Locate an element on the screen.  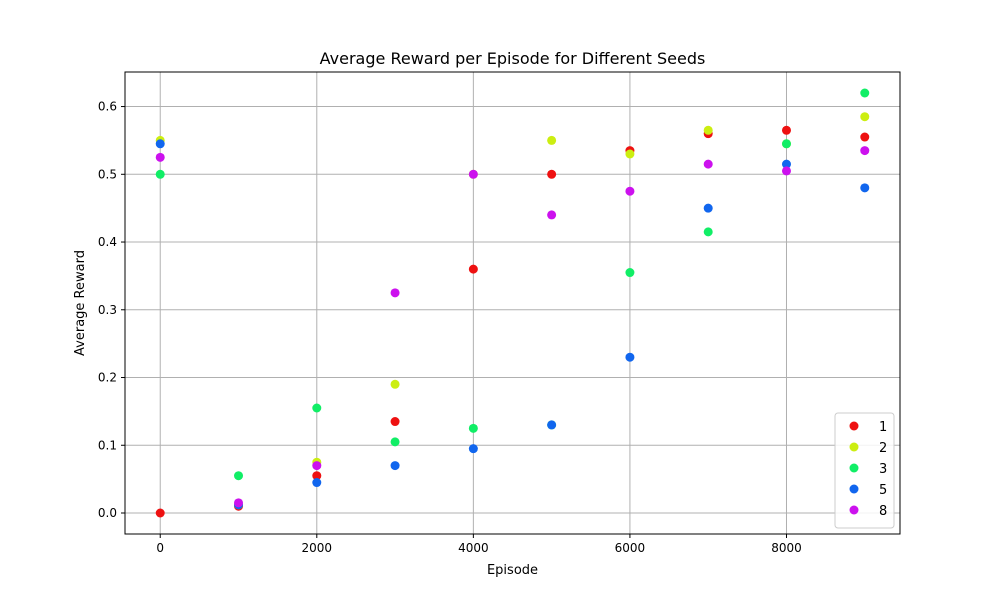
legend-item: 3 is located at coordinates (868, 469).